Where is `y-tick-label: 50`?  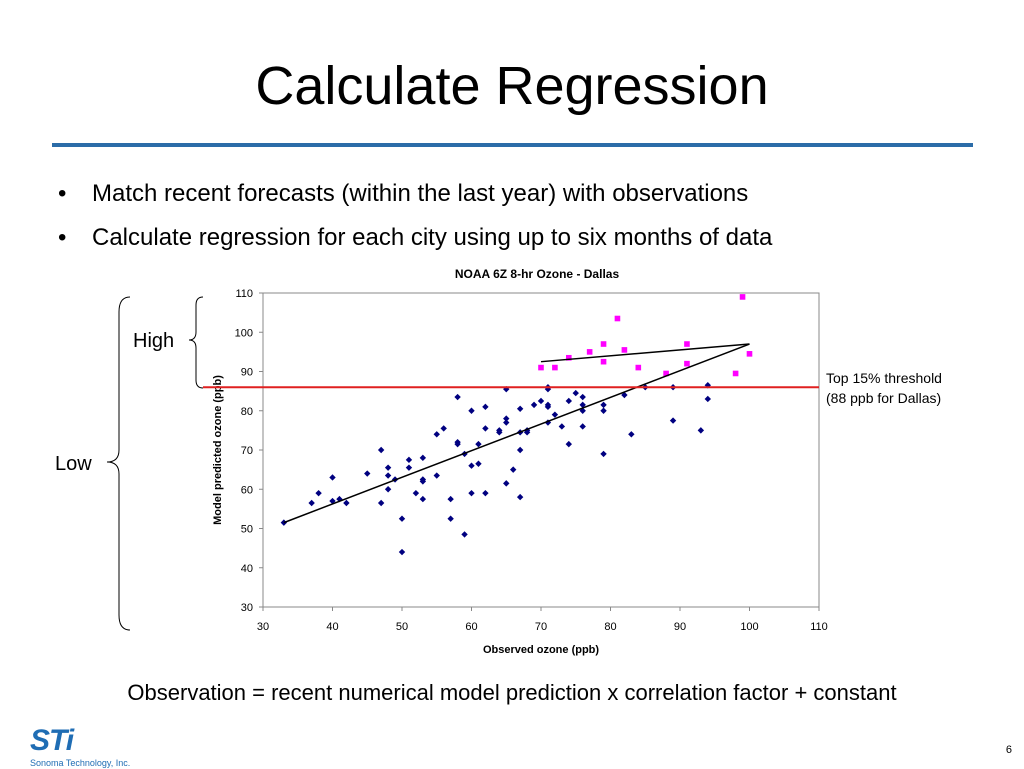
y-tick-label: 50 is located at coordinates (247, 530).